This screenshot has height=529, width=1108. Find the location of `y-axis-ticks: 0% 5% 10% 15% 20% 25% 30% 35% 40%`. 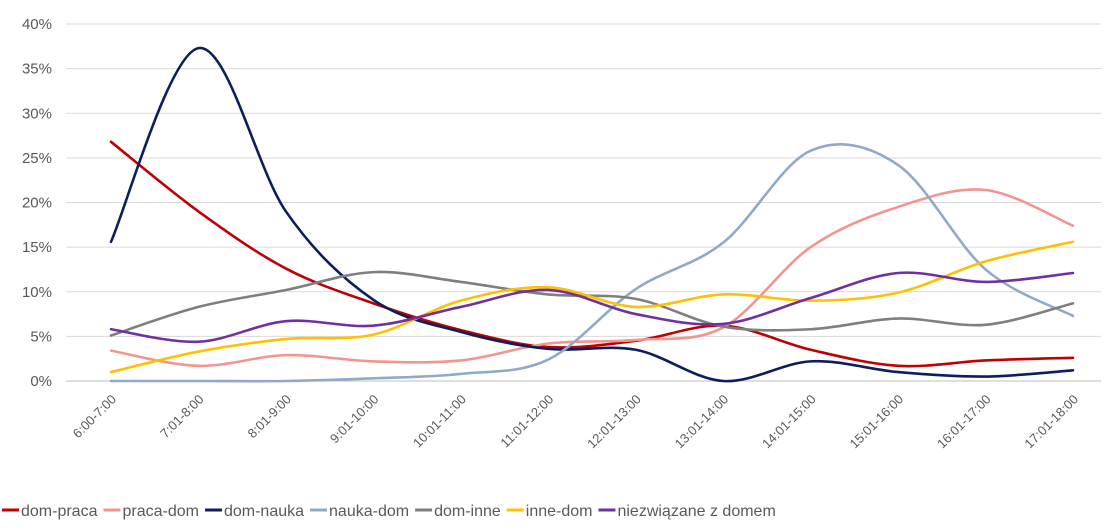

y-axis-ticks: 0% 5% 10% 15% 20% 25% 30% 35% 40% is located at coordinates (37, 203).